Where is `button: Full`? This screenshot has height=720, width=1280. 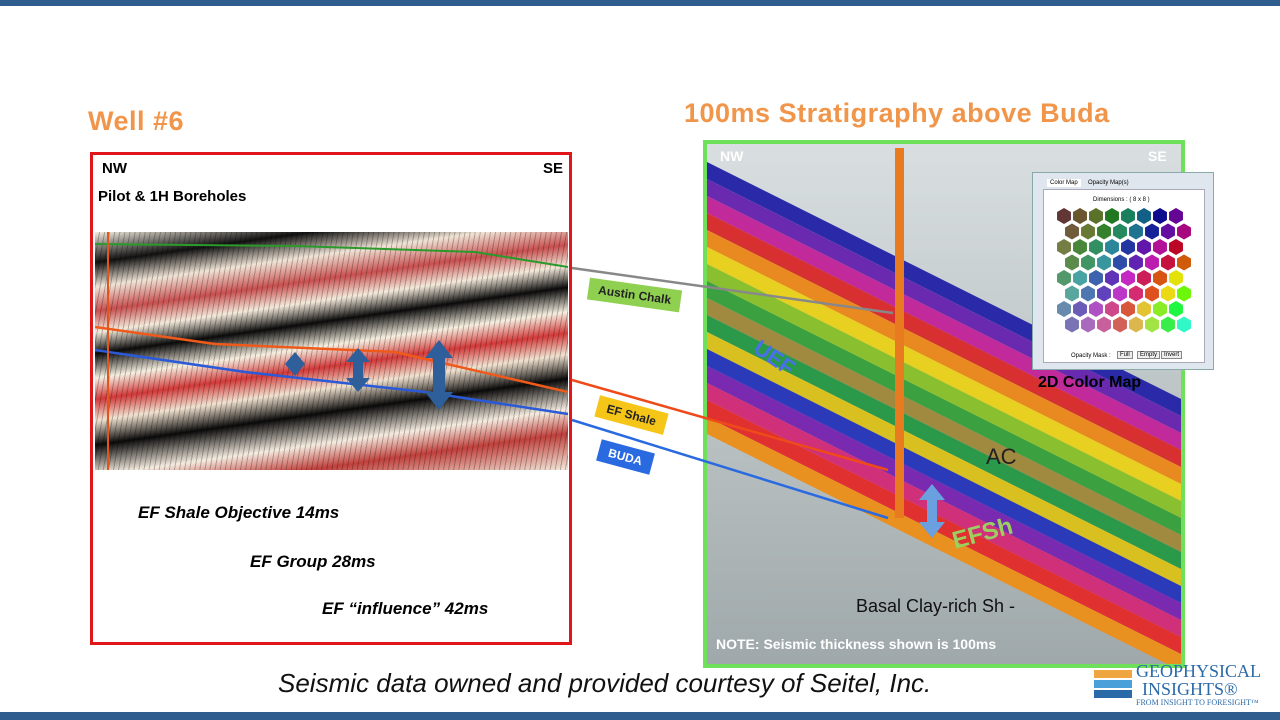
button: Full is located at coordinates (1125, 355).